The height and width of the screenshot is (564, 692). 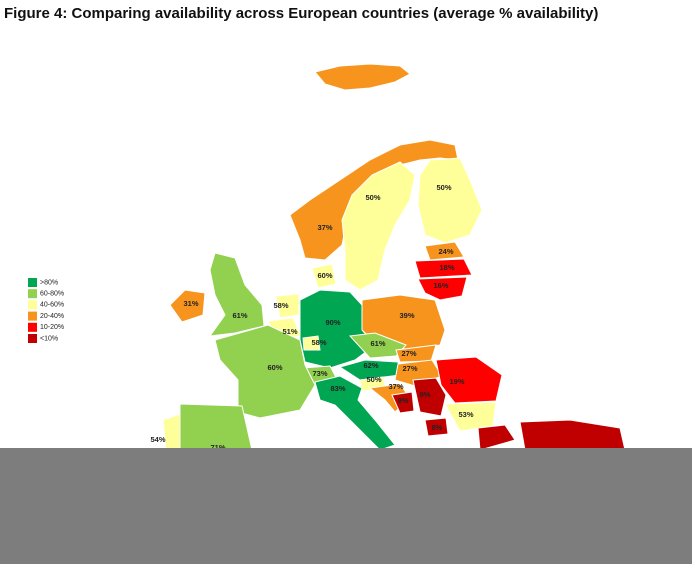 What do you see at coordinates (49, 282) in the screenshot?
I see `legend-label: >80%` at bounding box center [49, 282].